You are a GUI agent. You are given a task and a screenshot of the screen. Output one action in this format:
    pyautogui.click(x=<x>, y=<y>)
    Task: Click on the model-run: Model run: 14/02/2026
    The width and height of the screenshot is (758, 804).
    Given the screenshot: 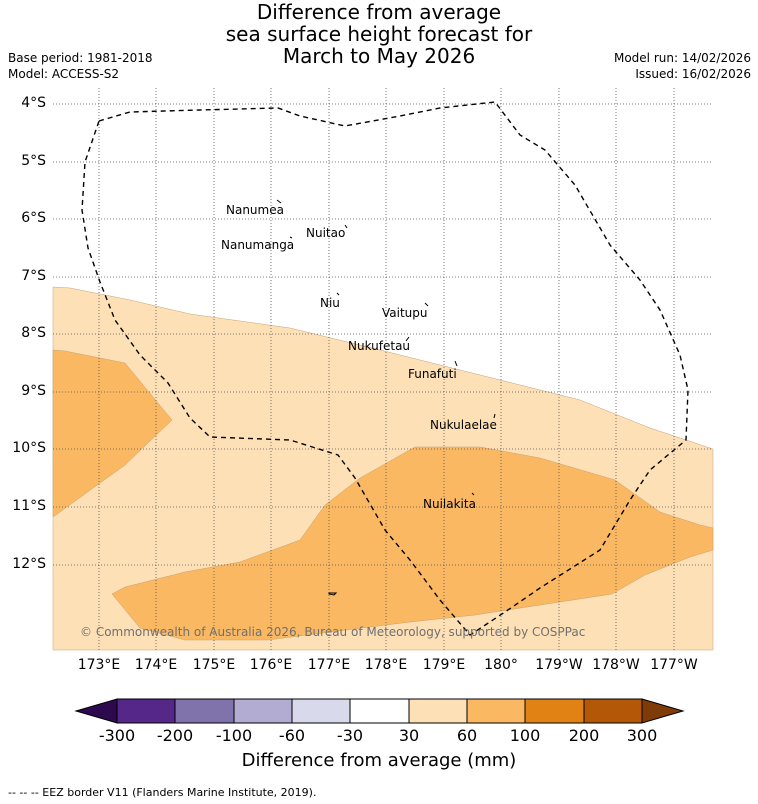 What is the action you would take?
    pyautogui.click(x=682, y=58)
    